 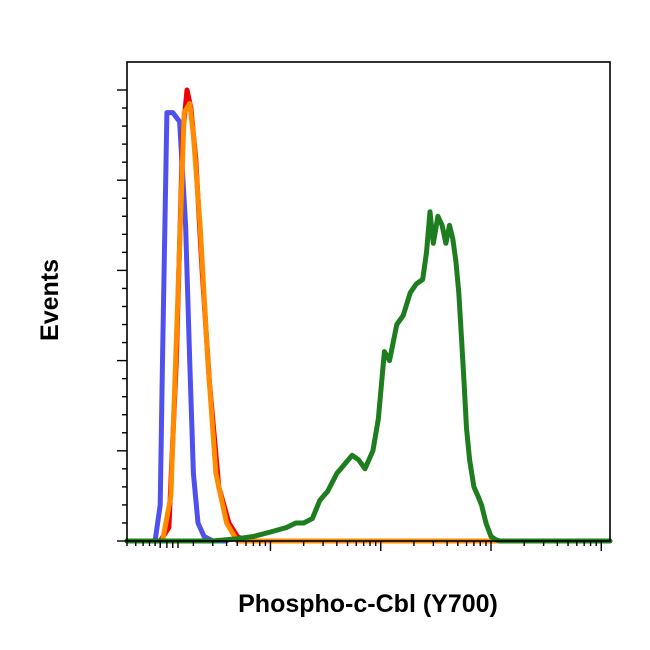 What do you see at coordinates (50, 300) in the screenshot?
I see `y-axis-label: Events` at bounding box center [50, 300].